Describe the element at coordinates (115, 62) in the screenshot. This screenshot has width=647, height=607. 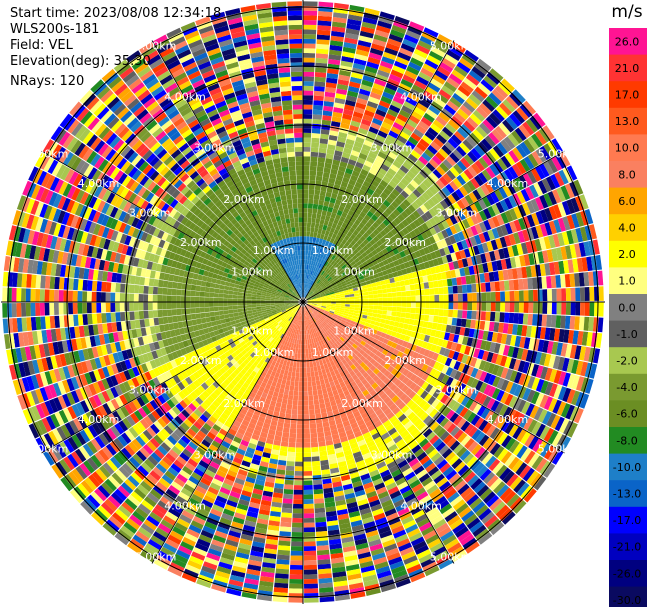
I see `elevation-line: Elevation(deg): 35.30` at that location.